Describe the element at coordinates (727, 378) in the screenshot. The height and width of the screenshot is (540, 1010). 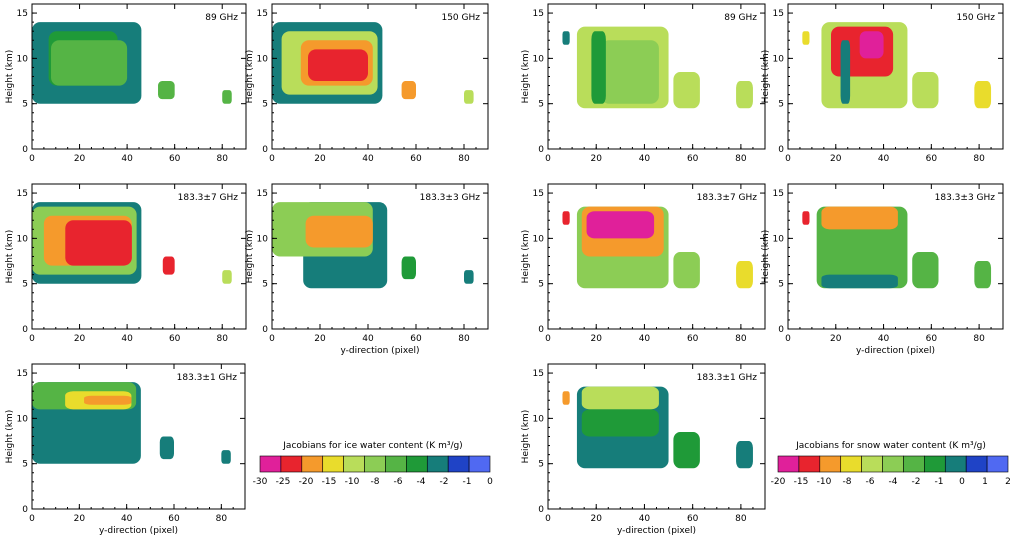
I see `frequency-label: 183.3±1 GHz` at that location.